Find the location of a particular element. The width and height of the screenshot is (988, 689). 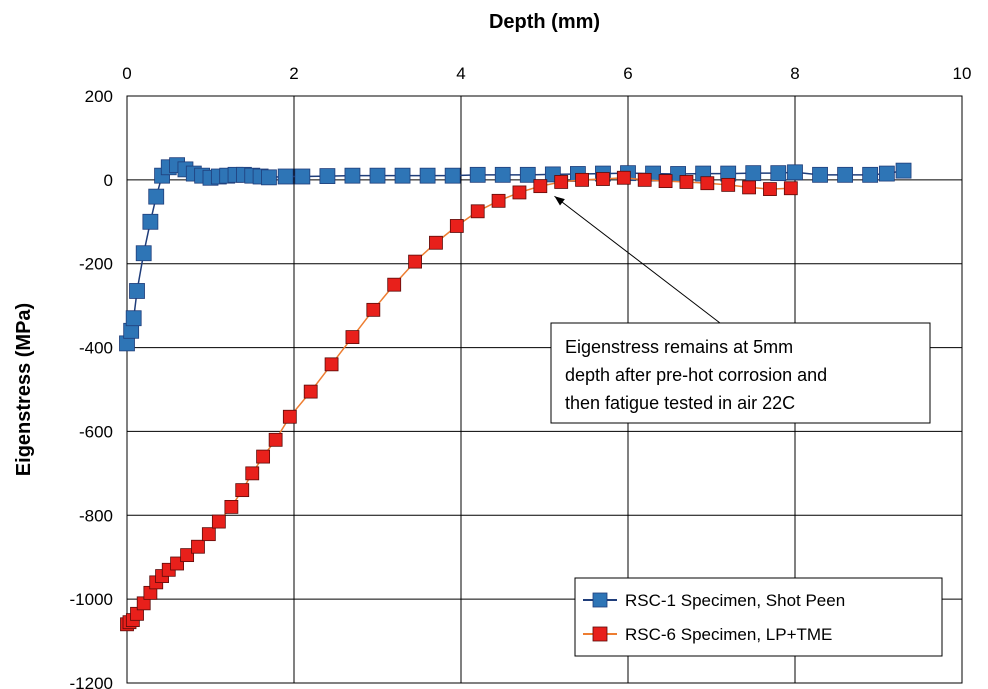

y-axis-title: Eigenstress (MPa) is located at coordinates (24, 389).